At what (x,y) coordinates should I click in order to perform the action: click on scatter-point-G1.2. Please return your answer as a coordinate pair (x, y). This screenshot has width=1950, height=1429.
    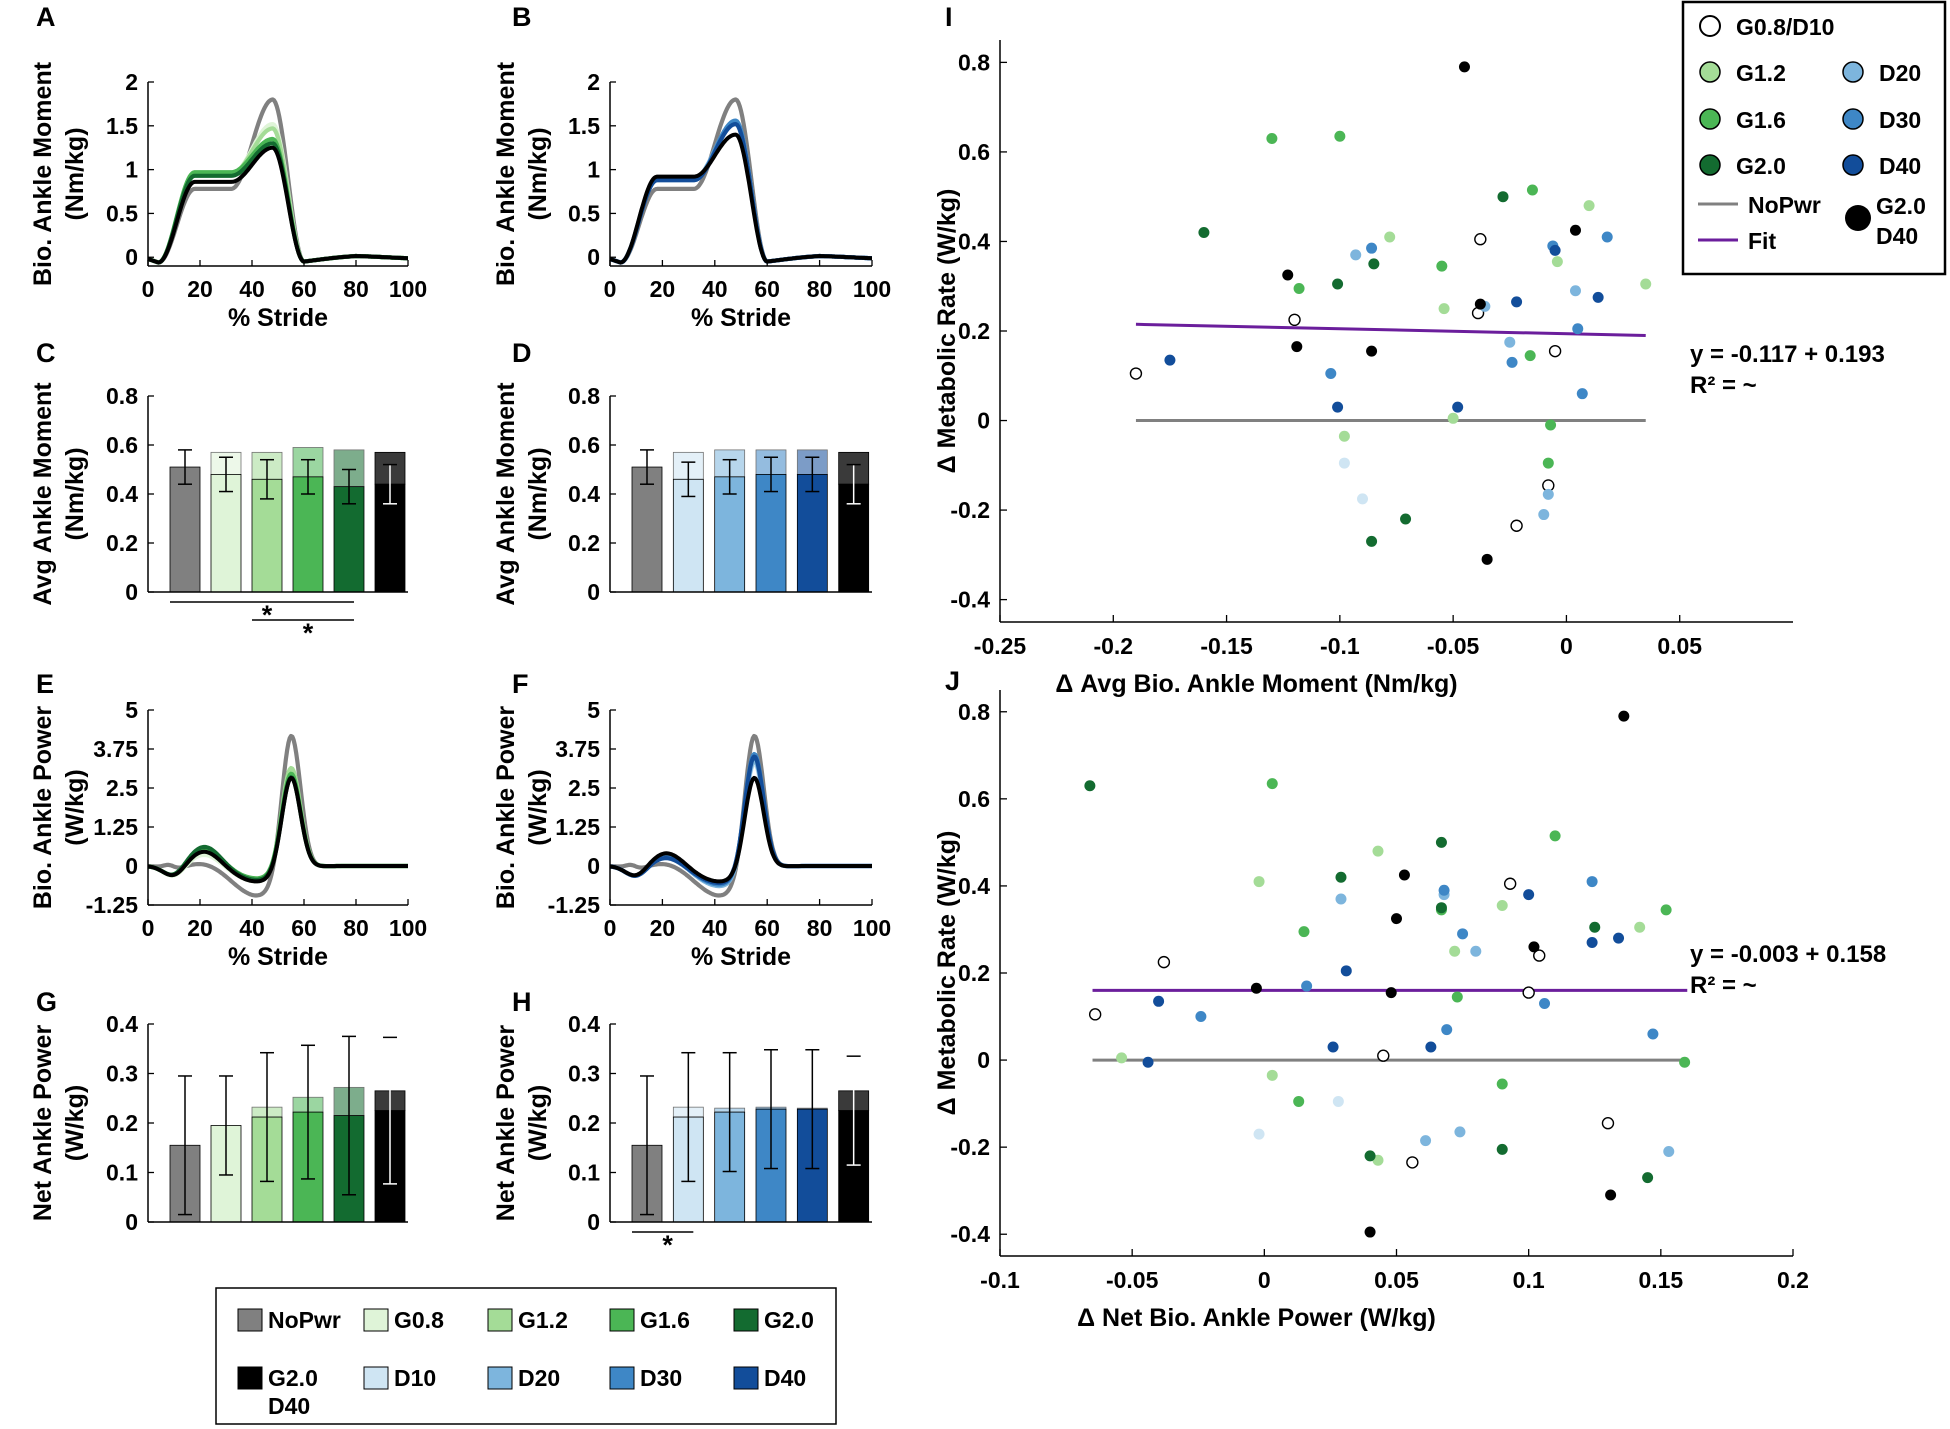
    Looking at the image, I should click on (1646, 284).